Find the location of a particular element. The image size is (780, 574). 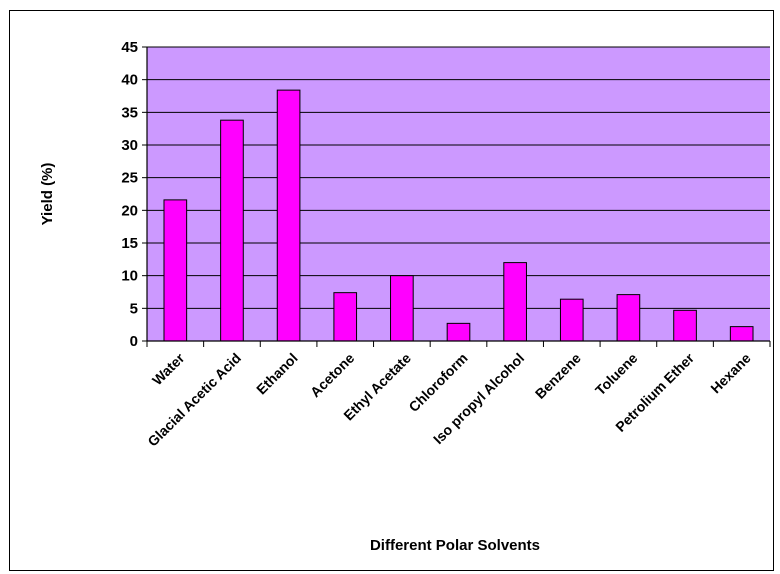

y-tick-label: 45 is located at coordinates (129, 47).